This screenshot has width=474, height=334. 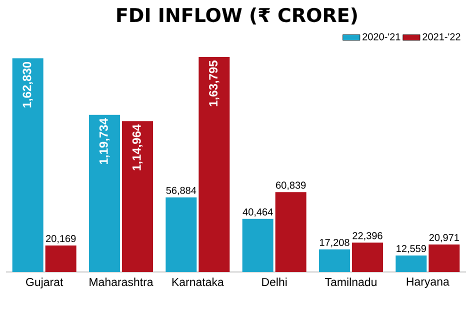 I want to click on x-tick-label: Maharashtra, so click(x=122, y=282).